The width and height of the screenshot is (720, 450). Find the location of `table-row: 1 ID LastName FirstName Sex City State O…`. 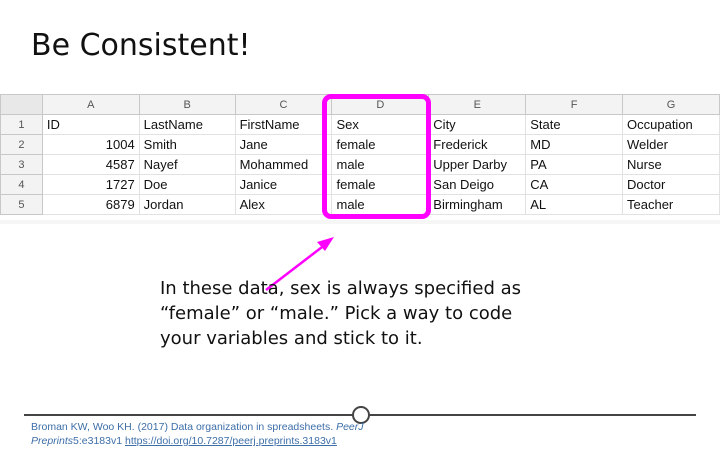

table-row: 1 ID LastName FirstName Sex City State O… is located at coordinates (360, 124).